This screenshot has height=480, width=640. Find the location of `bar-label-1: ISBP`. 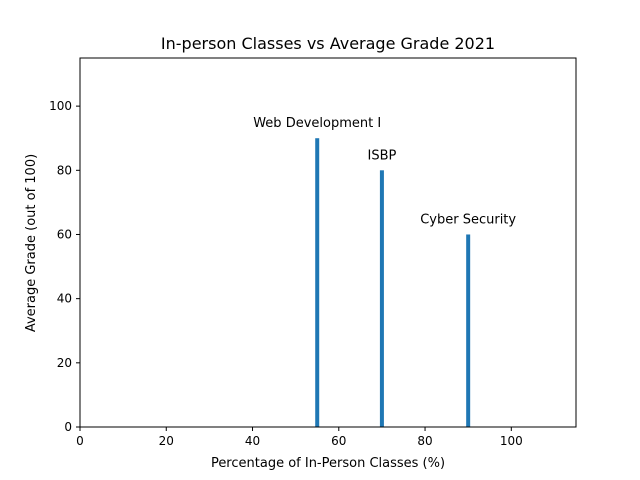

bar-label-1: ISBP is located at coordinates (381, 155).